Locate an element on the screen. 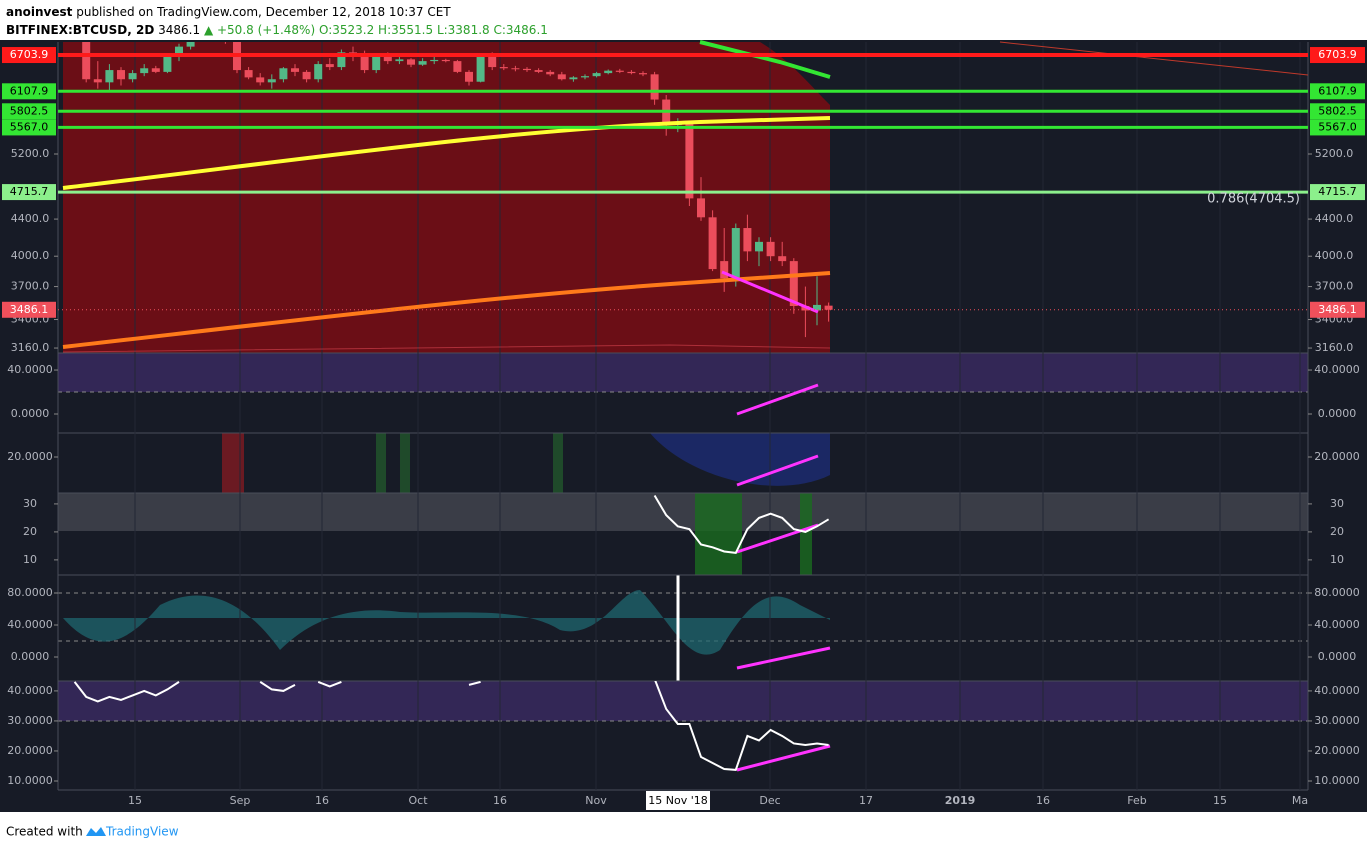 This screenshot has height=850, width=1367. level-label: 5802.5 is located at coordinates (1337, 110).